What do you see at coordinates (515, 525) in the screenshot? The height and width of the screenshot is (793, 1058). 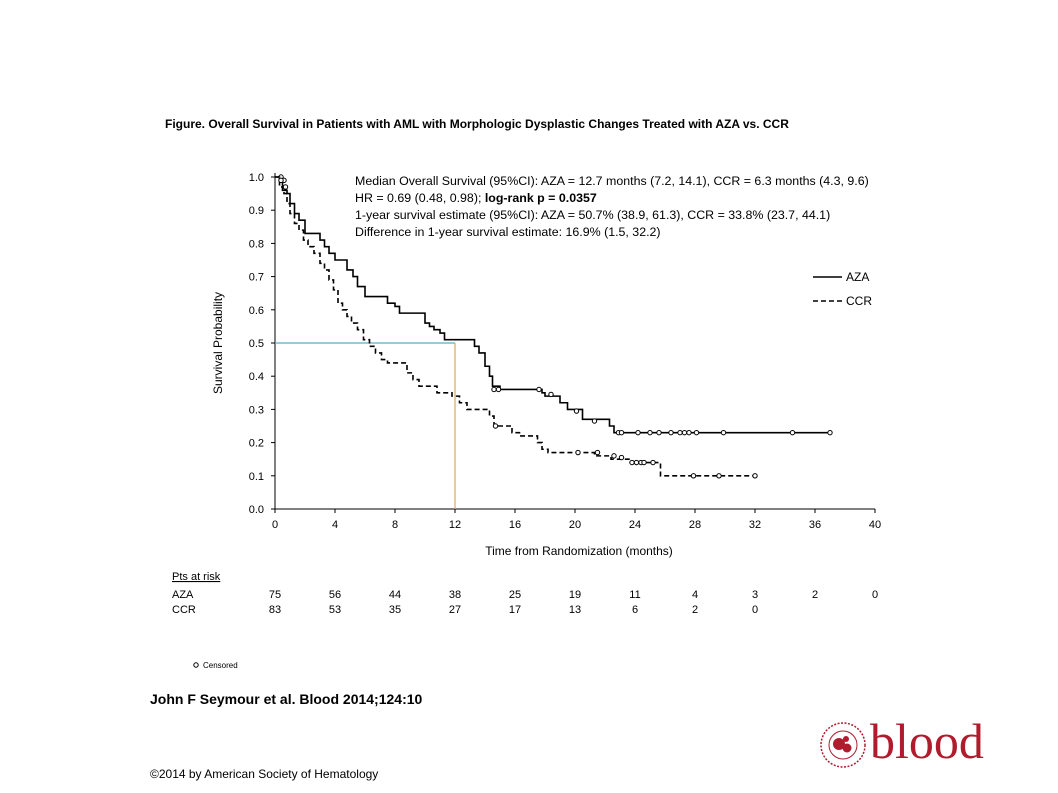 I see `x-tick-label: 16` at bounding box center [515, 525].